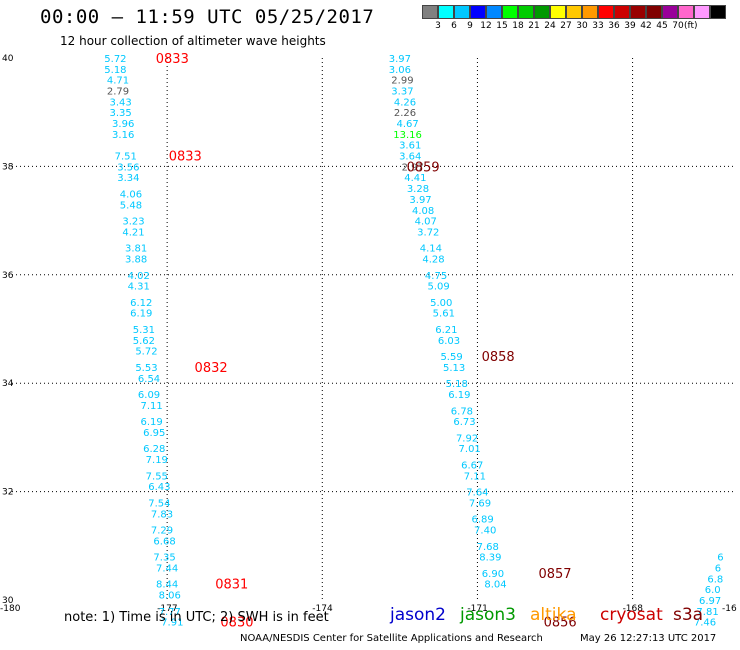 The height and width of the screenshot is (650, 740). I want to click on wave-height-value: 5.72, so click(115, 59).